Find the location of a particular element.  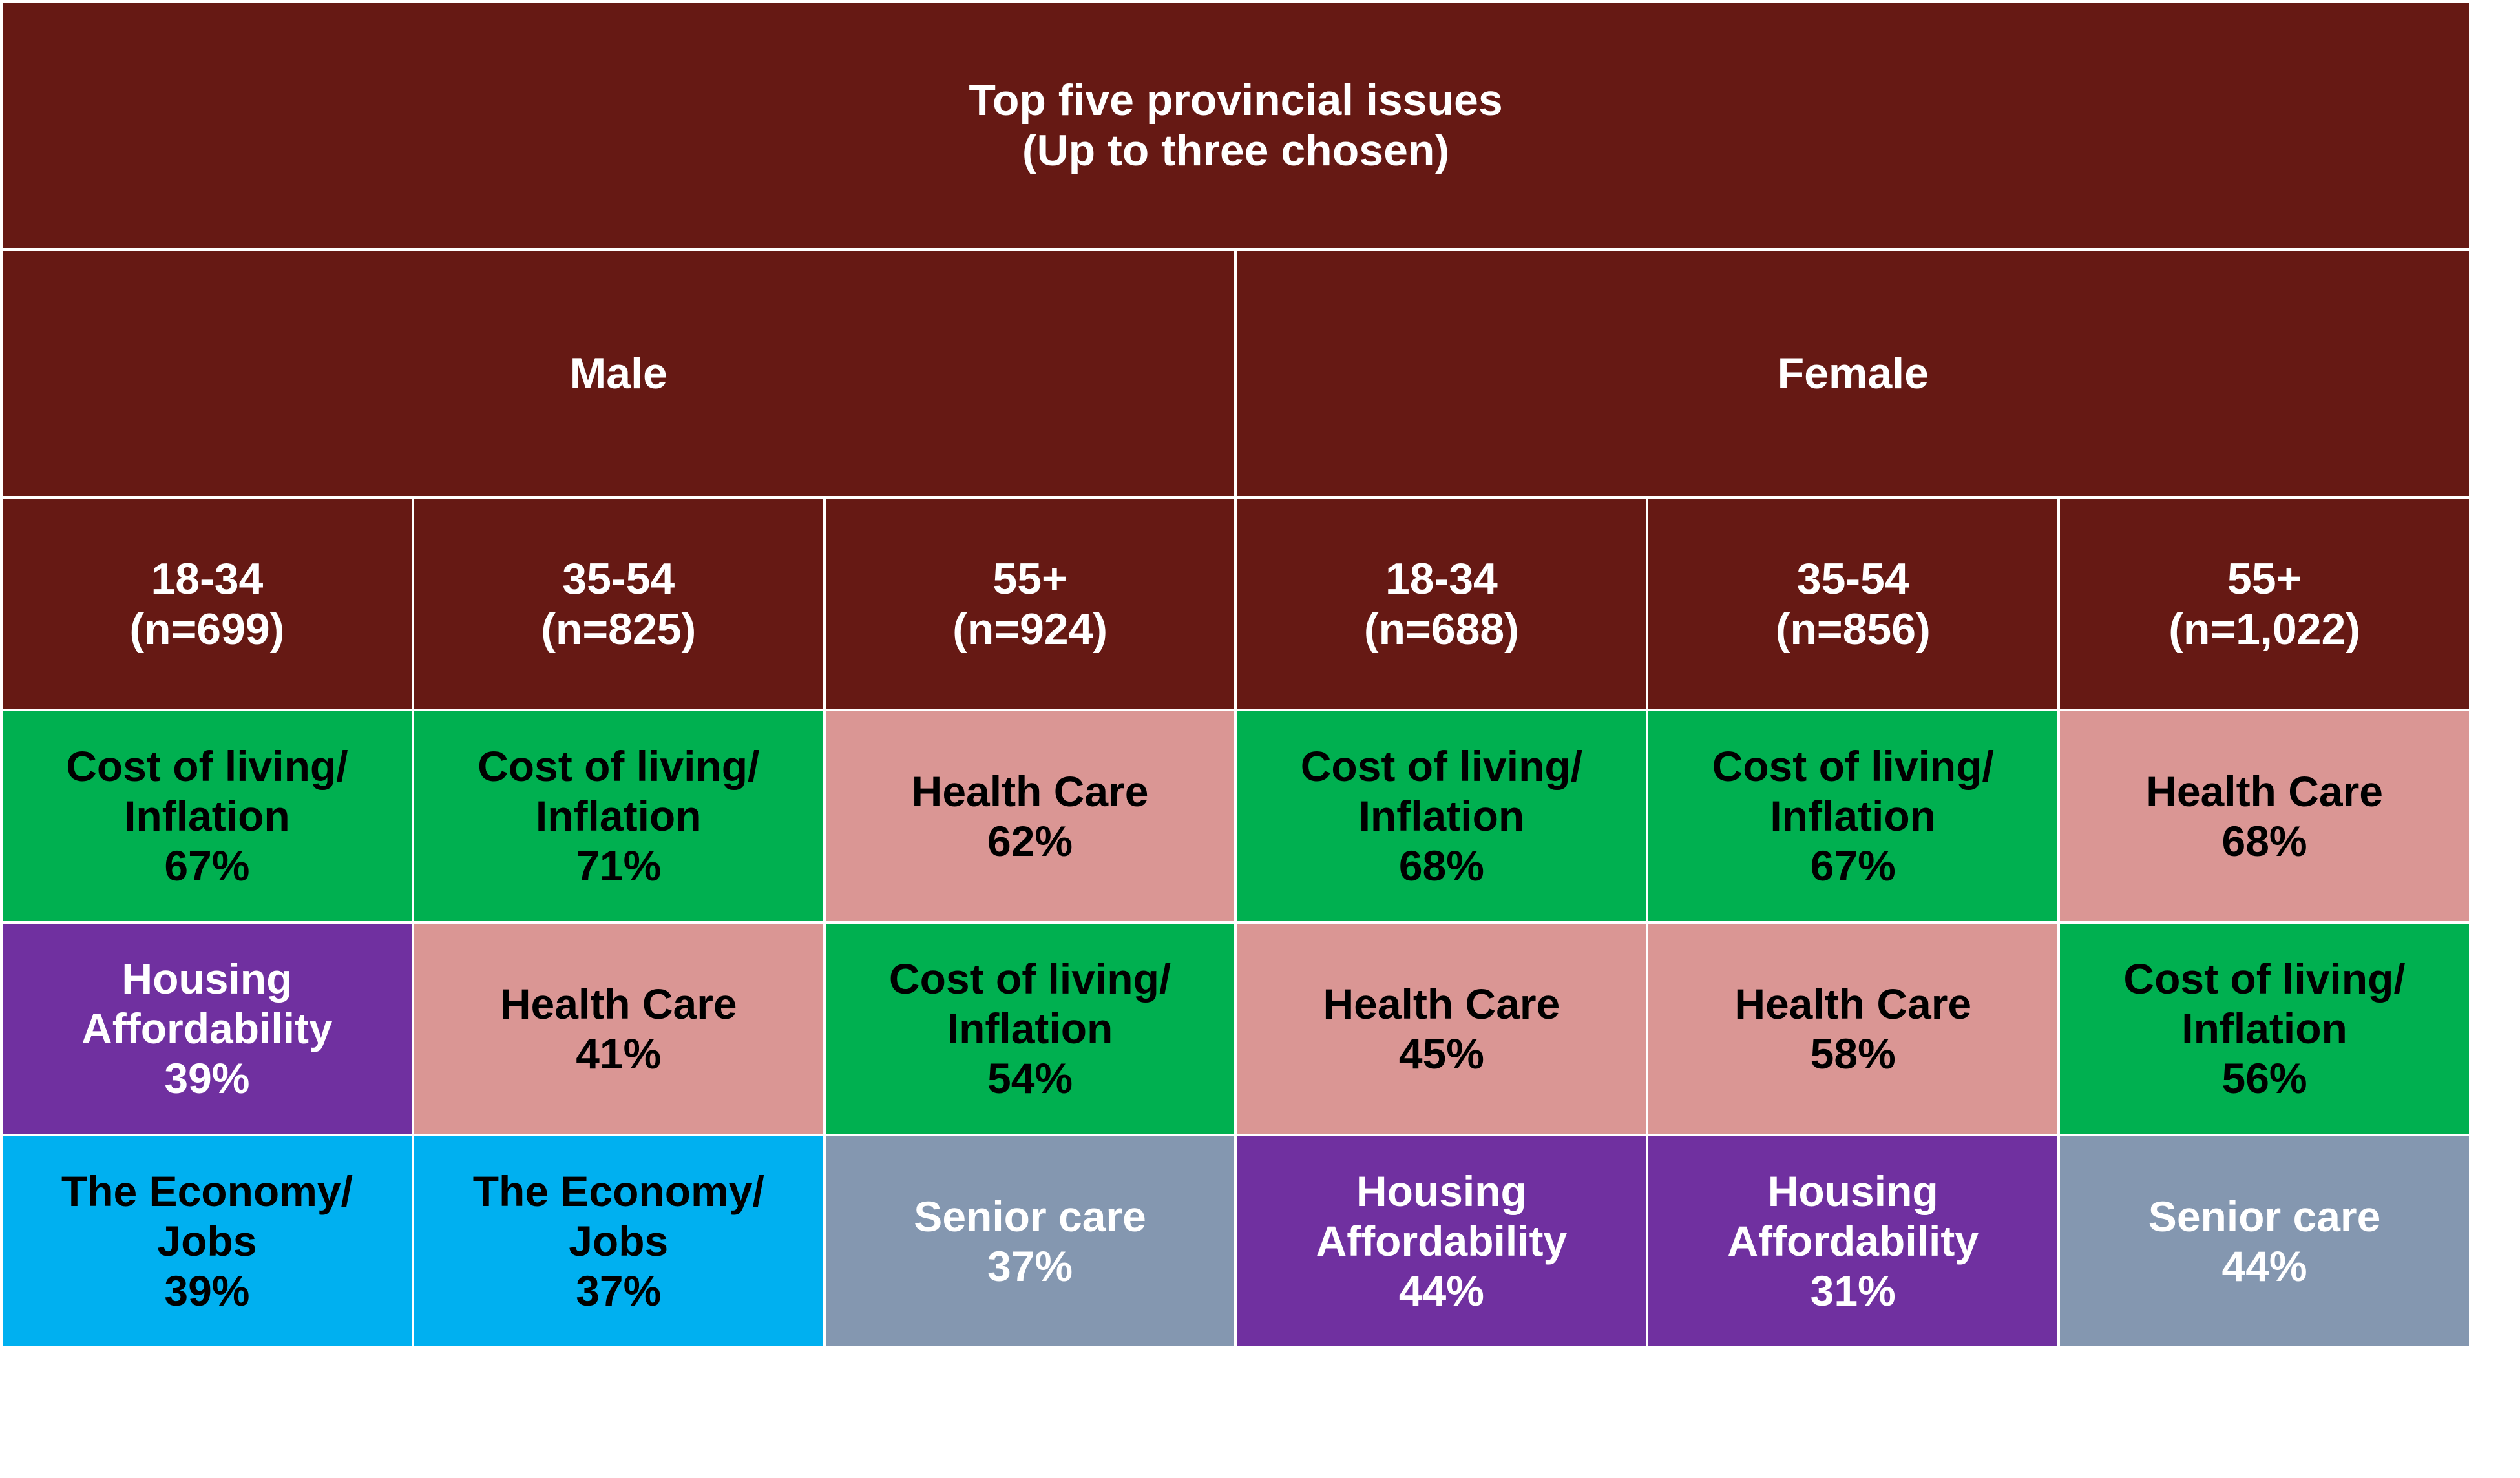

issue-cell-cost: Cost of living/Inflation 54% is located at coordinates (1030, 1028).